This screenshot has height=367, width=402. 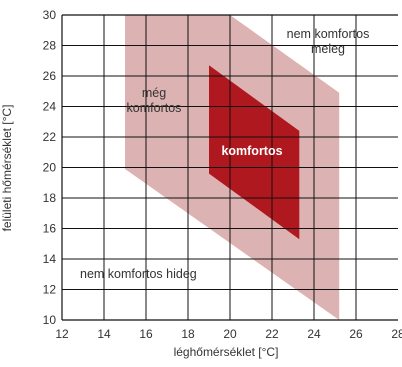 What do you see at coordinates (50, 168) in the screenshot?
I see `y-tick-label-20: 20` at bounding box center [50, 168].